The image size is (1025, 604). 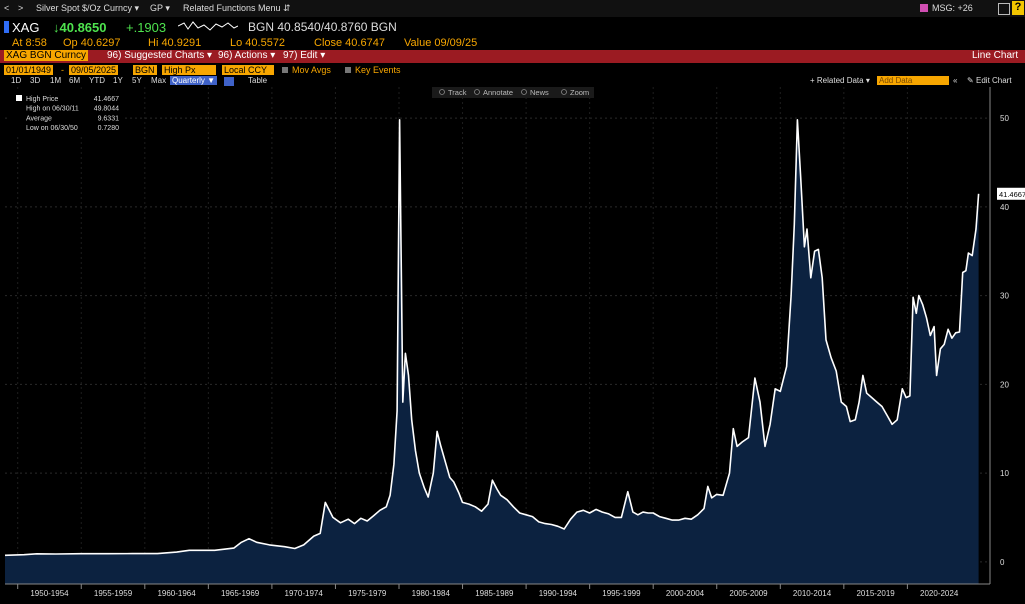 What do you see at coordinates (160, 55) in the screenshot?
I see `suggested-charts-button: 96) Suggested Charts ▾` at bounding box center [160, 55].